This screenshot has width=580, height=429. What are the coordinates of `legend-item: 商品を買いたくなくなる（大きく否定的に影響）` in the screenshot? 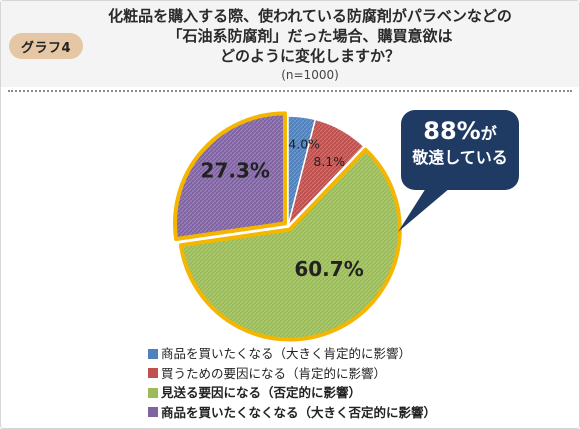 It's located at (292, 413).